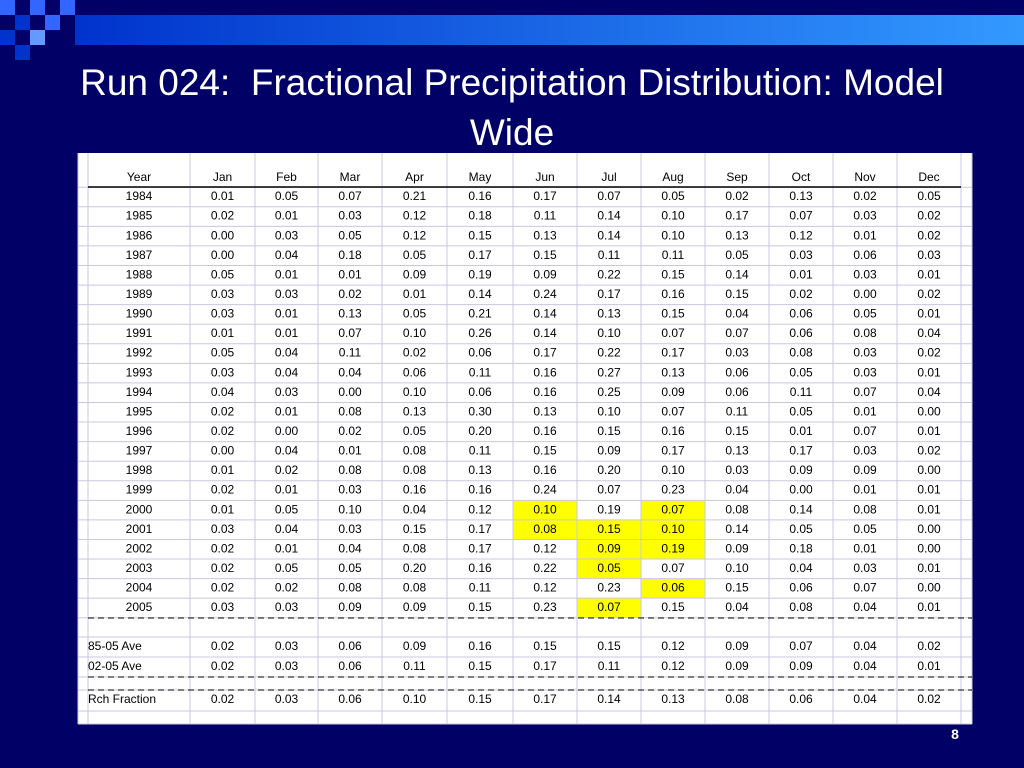 The image size is (1024, 768). I want to click on cell: 0.00, so click(929, 588).